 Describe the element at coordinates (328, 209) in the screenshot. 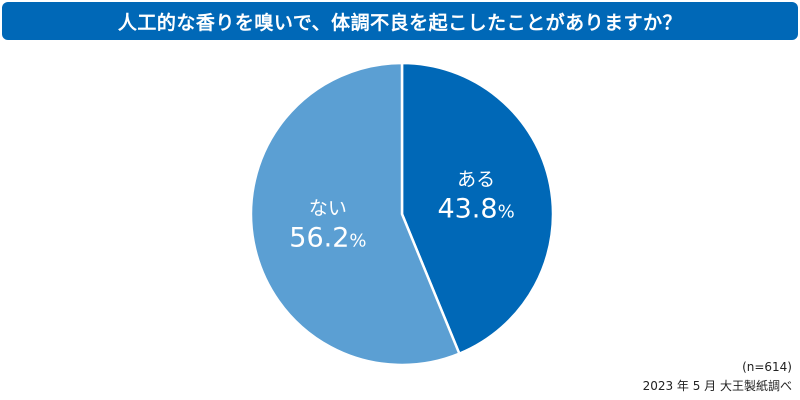

I see `slice-category-label: ない` at that location.